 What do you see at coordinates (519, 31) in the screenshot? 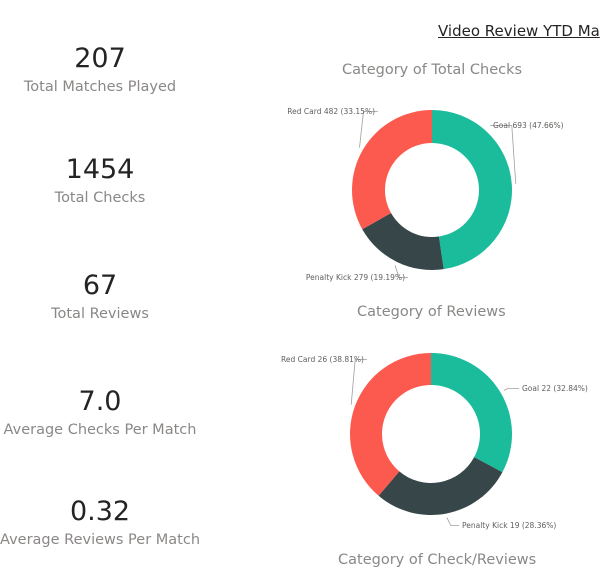
I see `report-title: Video Review YTD Ma` at bounding box center [519, 31].